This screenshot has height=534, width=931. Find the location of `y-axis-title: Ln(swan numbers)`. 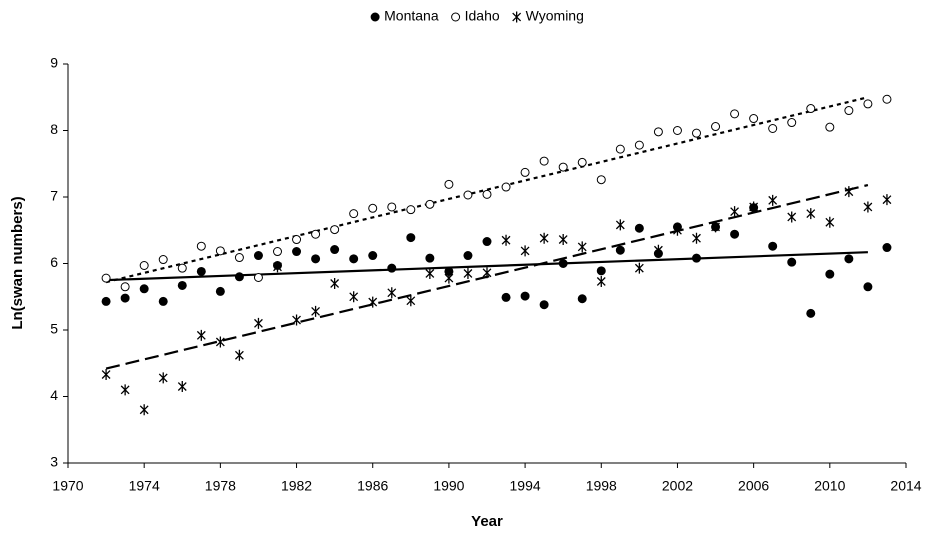

y-axis-title: Ln(swan numbers) is located at coordinates (17, 262).